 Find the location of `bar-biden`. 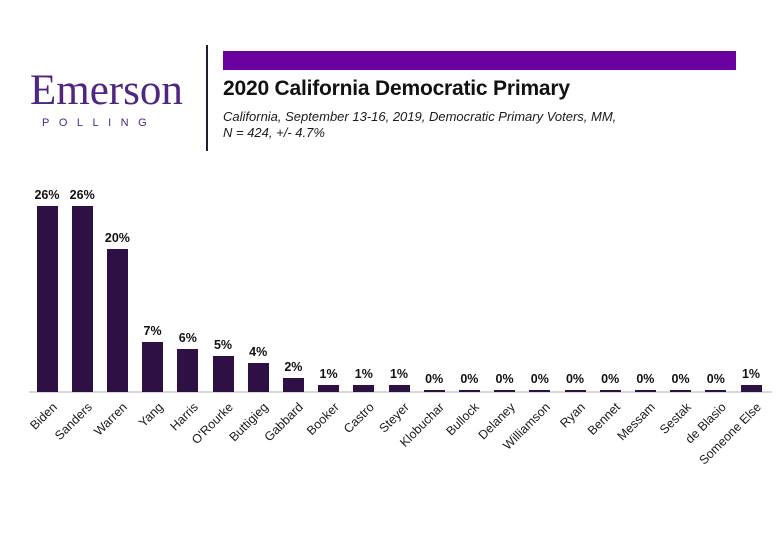

bar-biden is located at coordinates (47, 299).